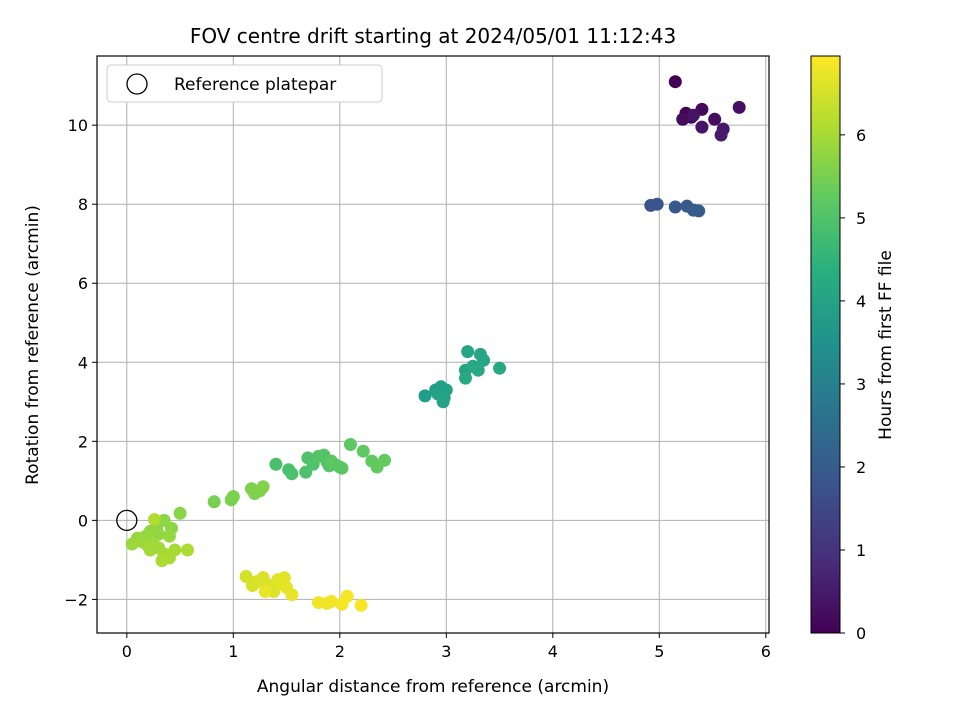  What do you see at coordinates (861, 633) in the screenshot?
I see `colorbar-tick-label: 0` at bounding box center [861, 633].